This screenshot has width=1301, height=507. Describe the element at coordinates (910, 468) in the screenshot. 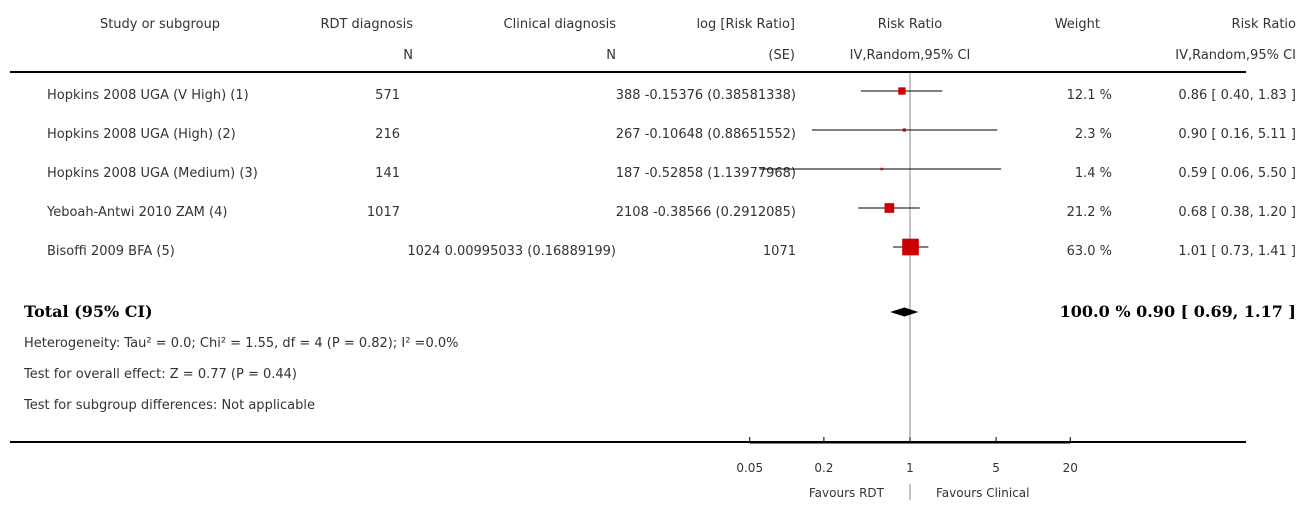

I see `x-tick-label: 1` at that location.